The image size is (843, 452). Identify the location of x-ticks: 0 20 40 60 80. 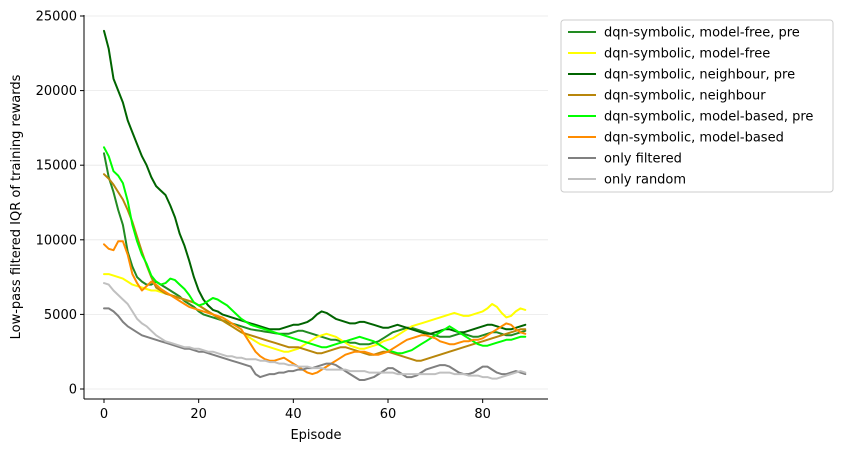
(295, 410).